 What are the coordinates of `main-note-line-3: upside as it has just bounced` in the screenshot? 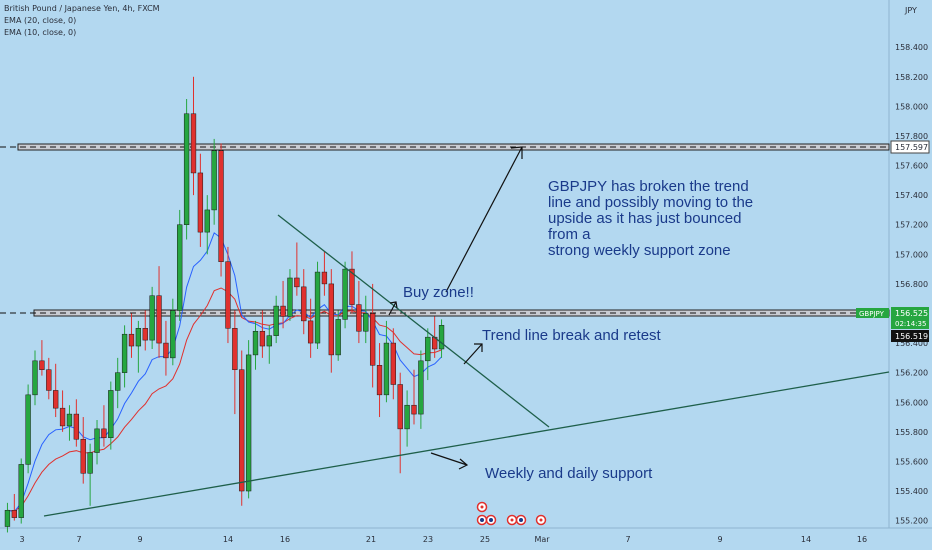 It's located at (644, 218).